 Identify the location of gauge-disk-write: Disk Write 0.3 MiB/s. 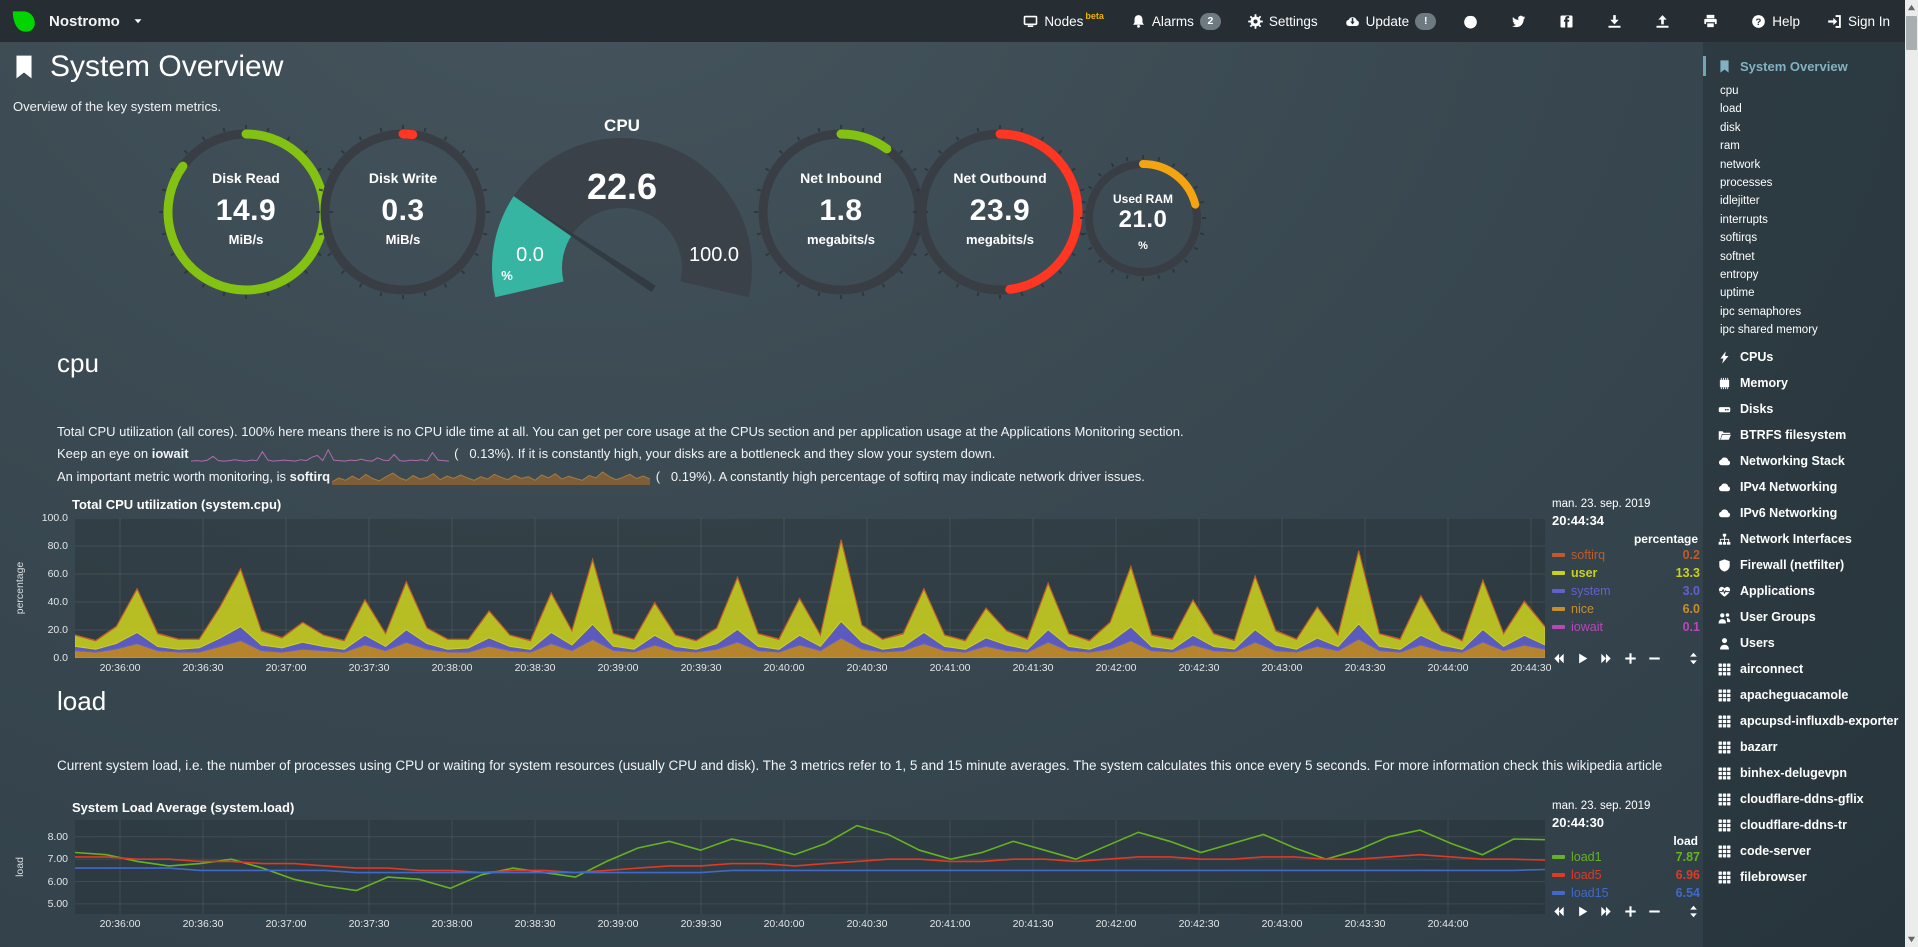
(403, 212).